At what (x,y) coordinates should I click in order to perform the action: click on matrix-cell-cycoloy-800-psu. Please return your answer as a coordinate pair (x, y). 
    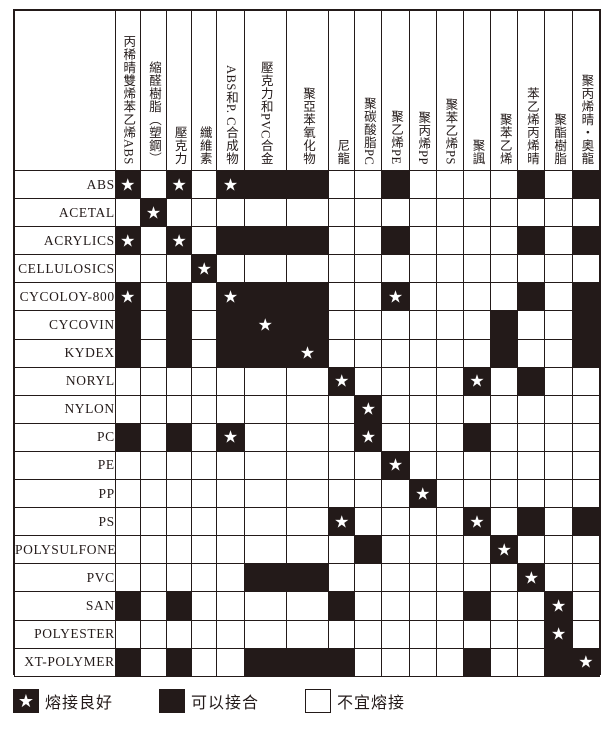
    Looking at the image, I should click on (477, 297).